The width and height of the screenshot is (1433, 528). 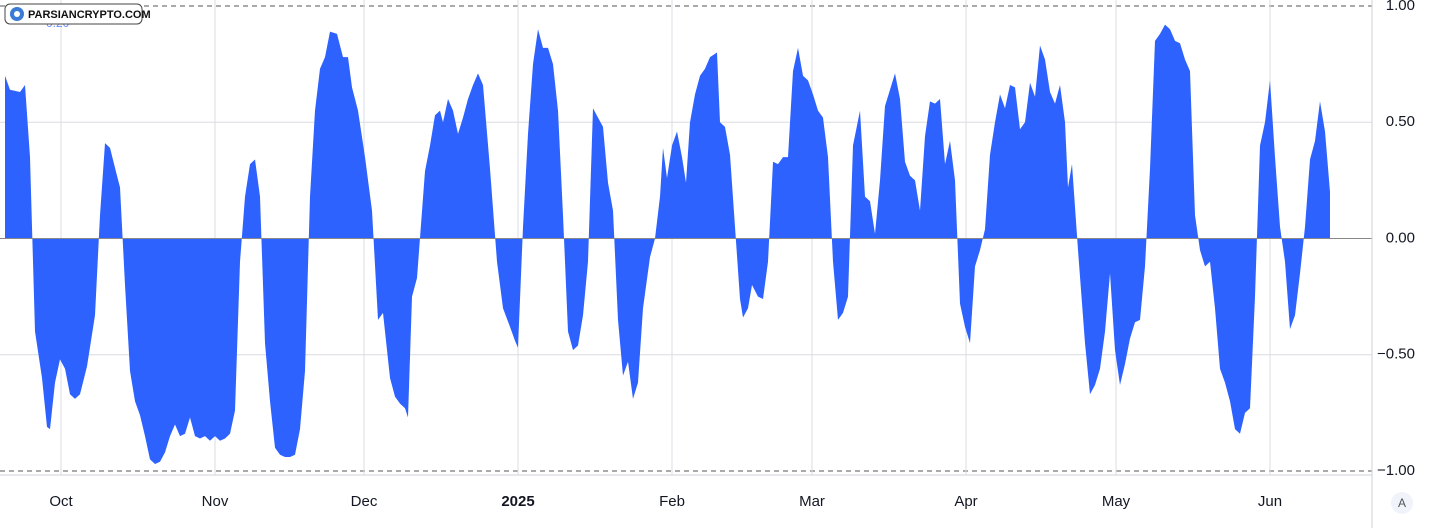 What do you see at coordinates (812, 501) in the screenshot?
I see `x-tick-label: Mar` at bounding box center [812, 501].